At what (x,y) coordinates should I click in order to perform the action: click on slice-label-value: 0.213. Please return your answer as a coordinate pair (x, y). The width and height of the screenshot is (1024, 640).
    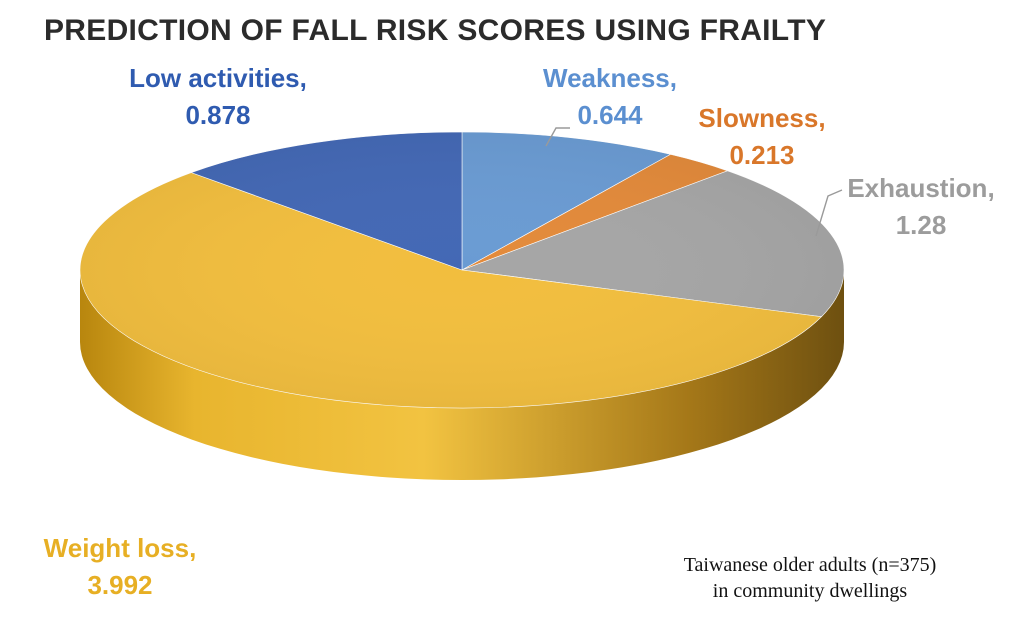
    Looking at the image, I should click on (762, 155).